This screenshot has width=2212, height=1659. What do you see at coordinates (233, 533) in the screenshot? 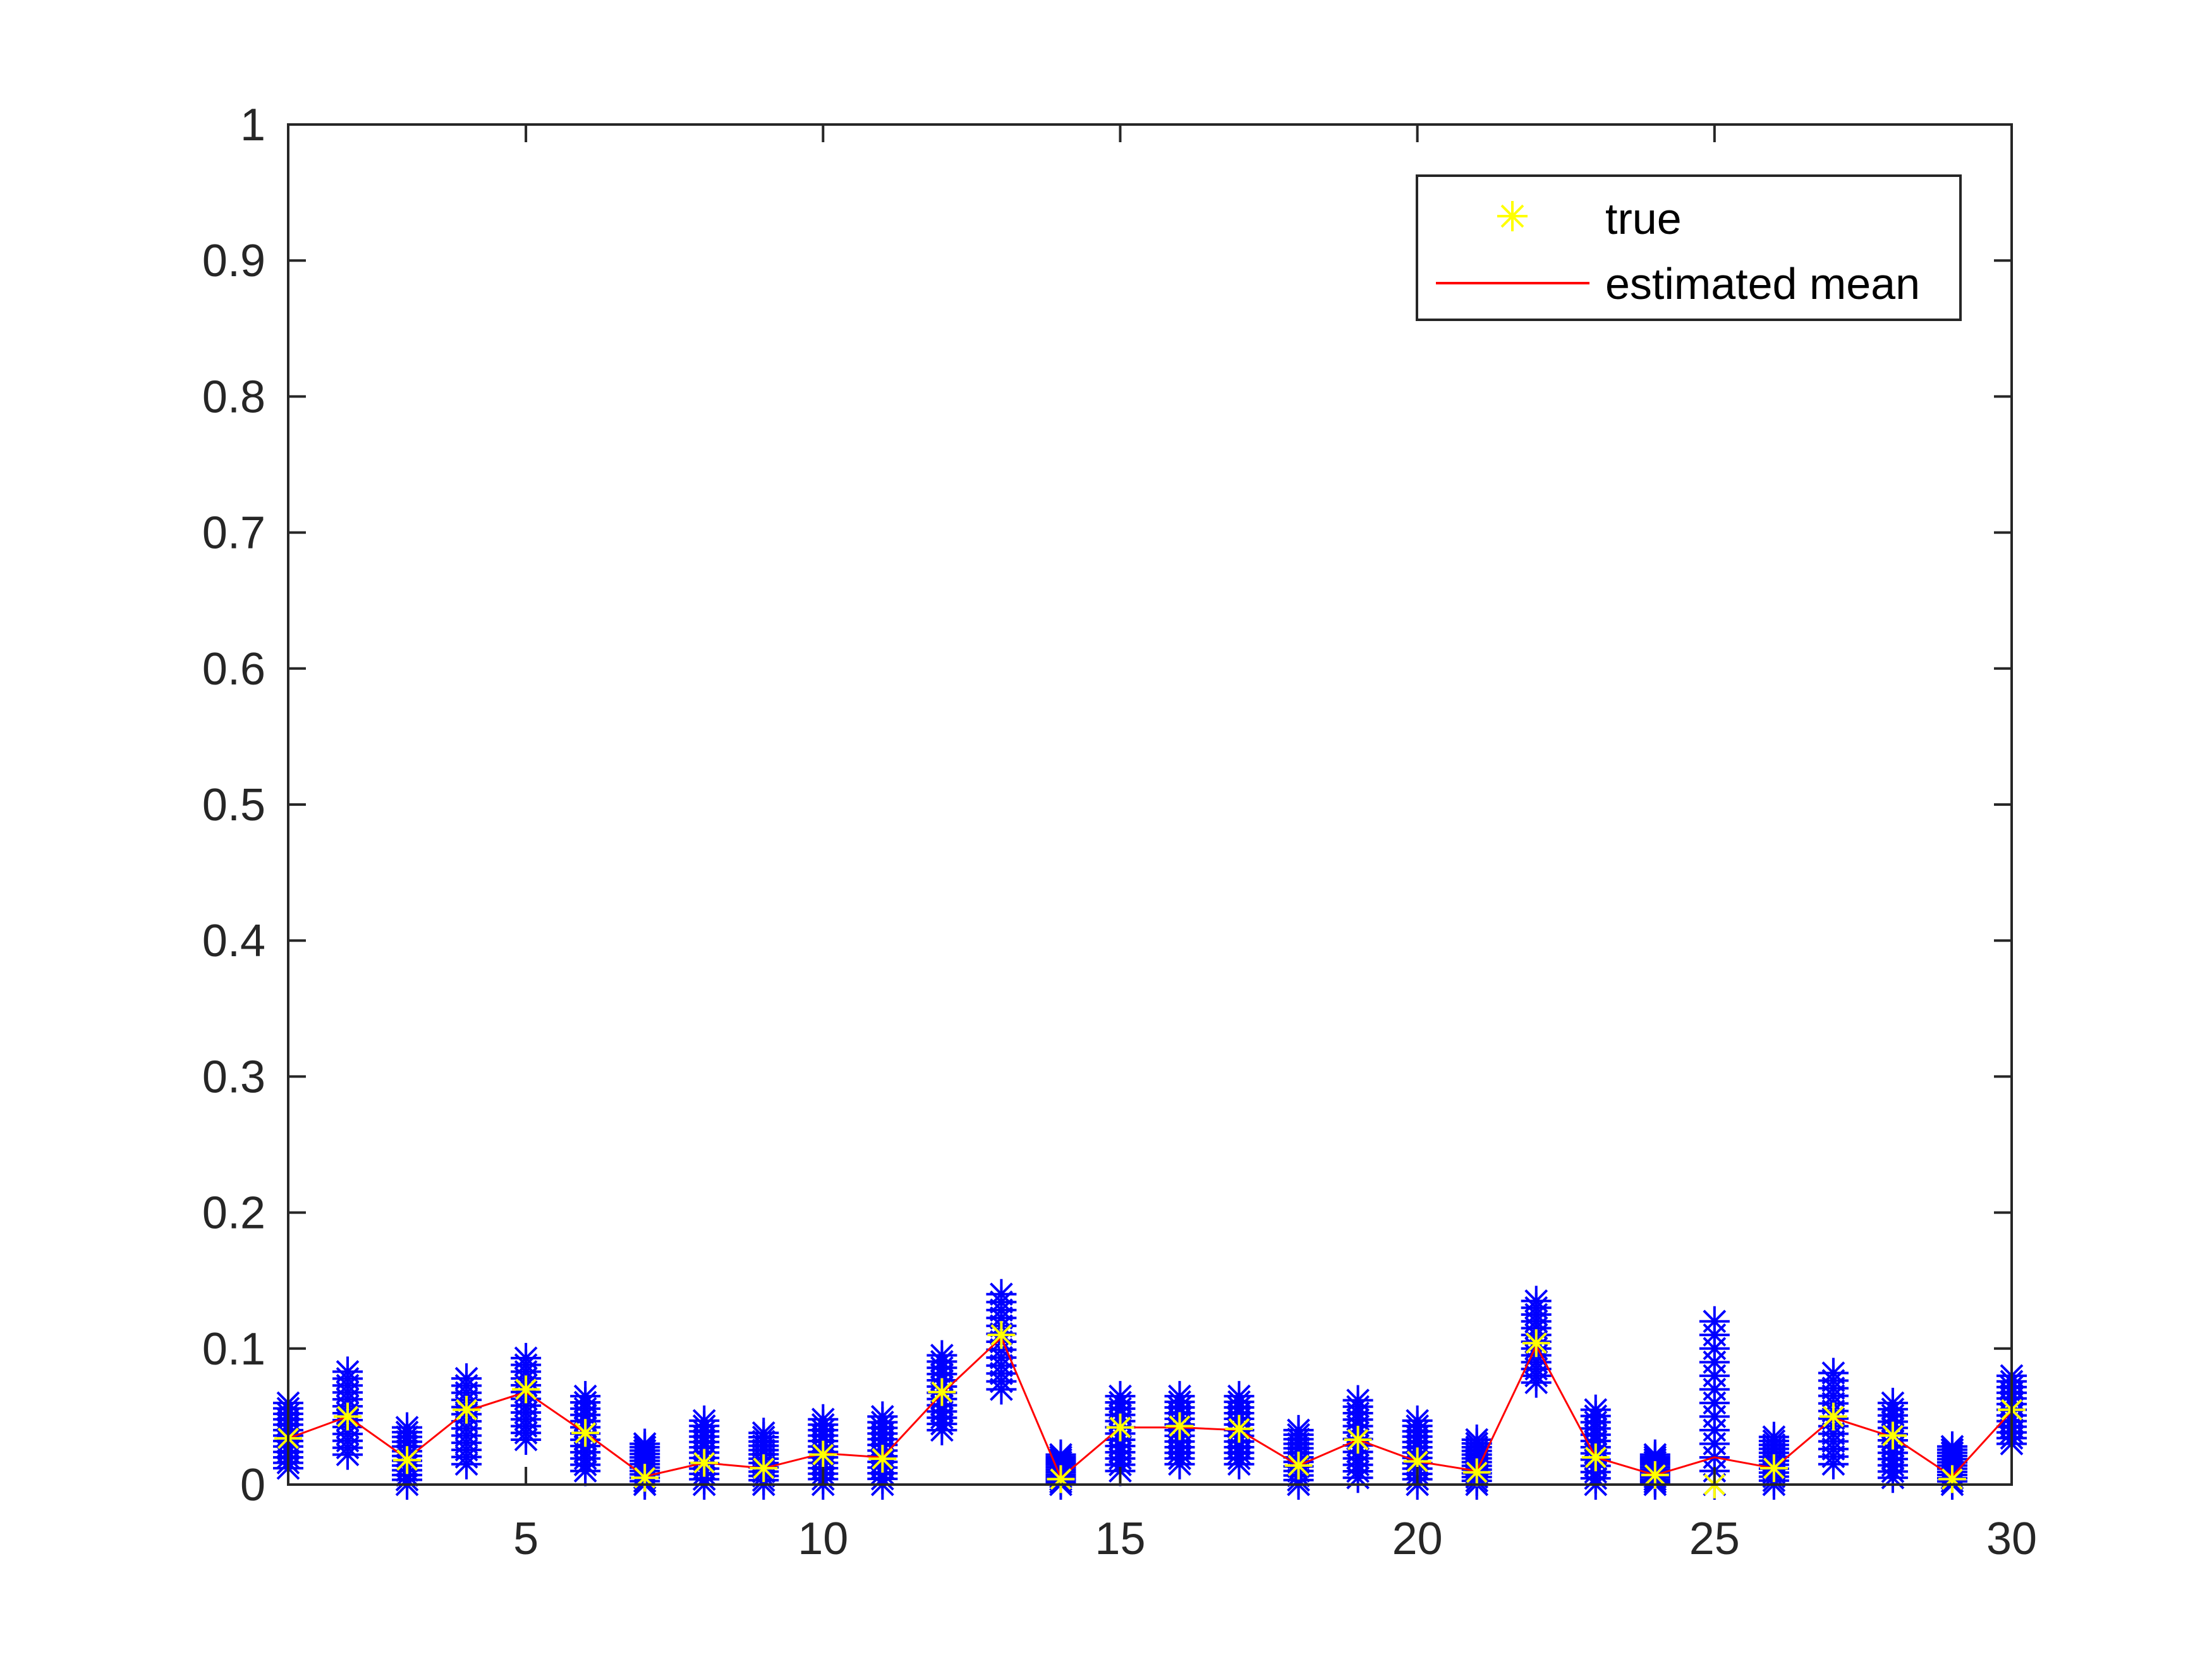
I see `y-tick-label: 0.7` at bounding box center [233, 533].